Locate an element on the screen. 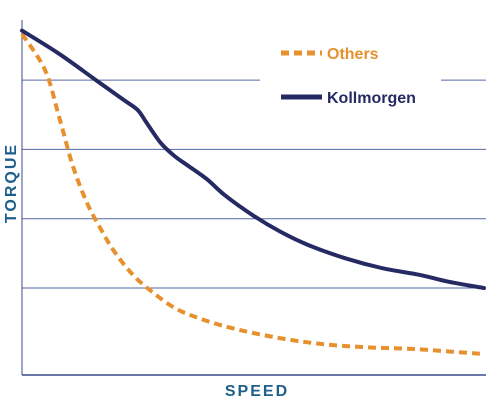 The height and width of the screenshot is (403, 486). legend-box is located at coordinates (350, 75).